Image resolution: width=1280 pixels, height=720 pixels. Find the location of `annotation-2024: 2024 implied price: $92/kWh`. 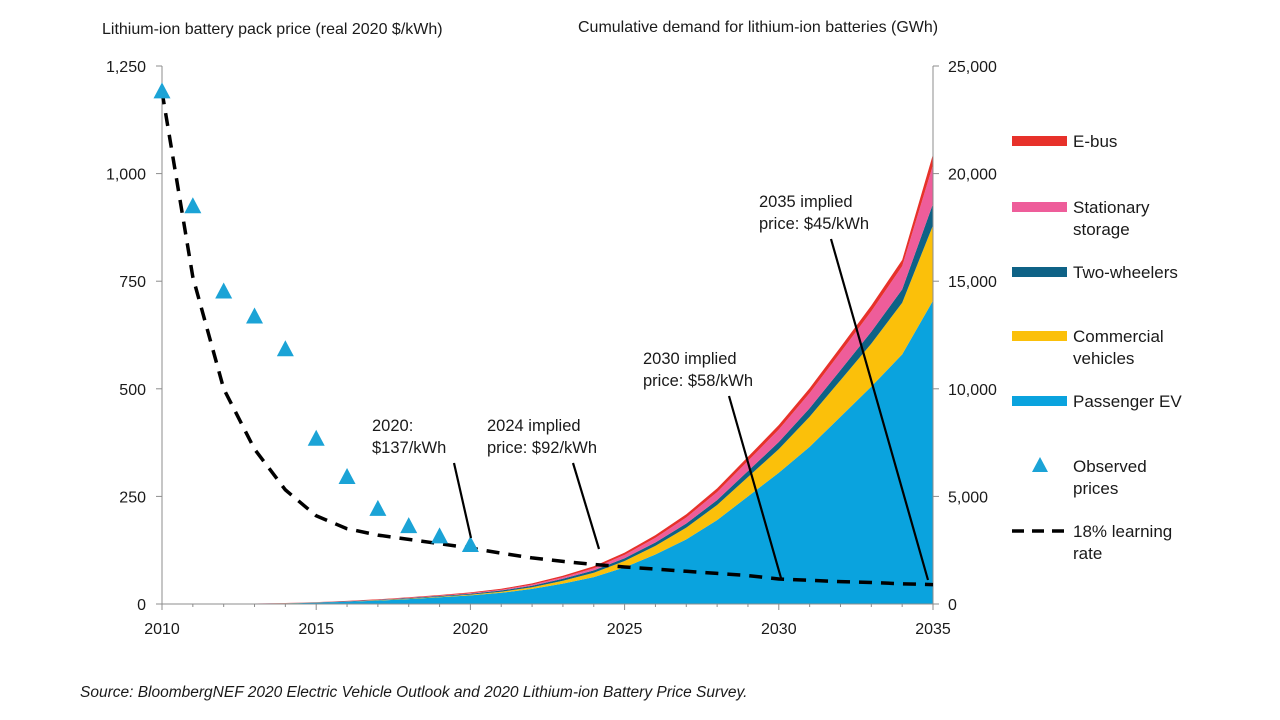

annotation-2024: 2024 implied price: $92/kWh is located at coordinates (542, 437).